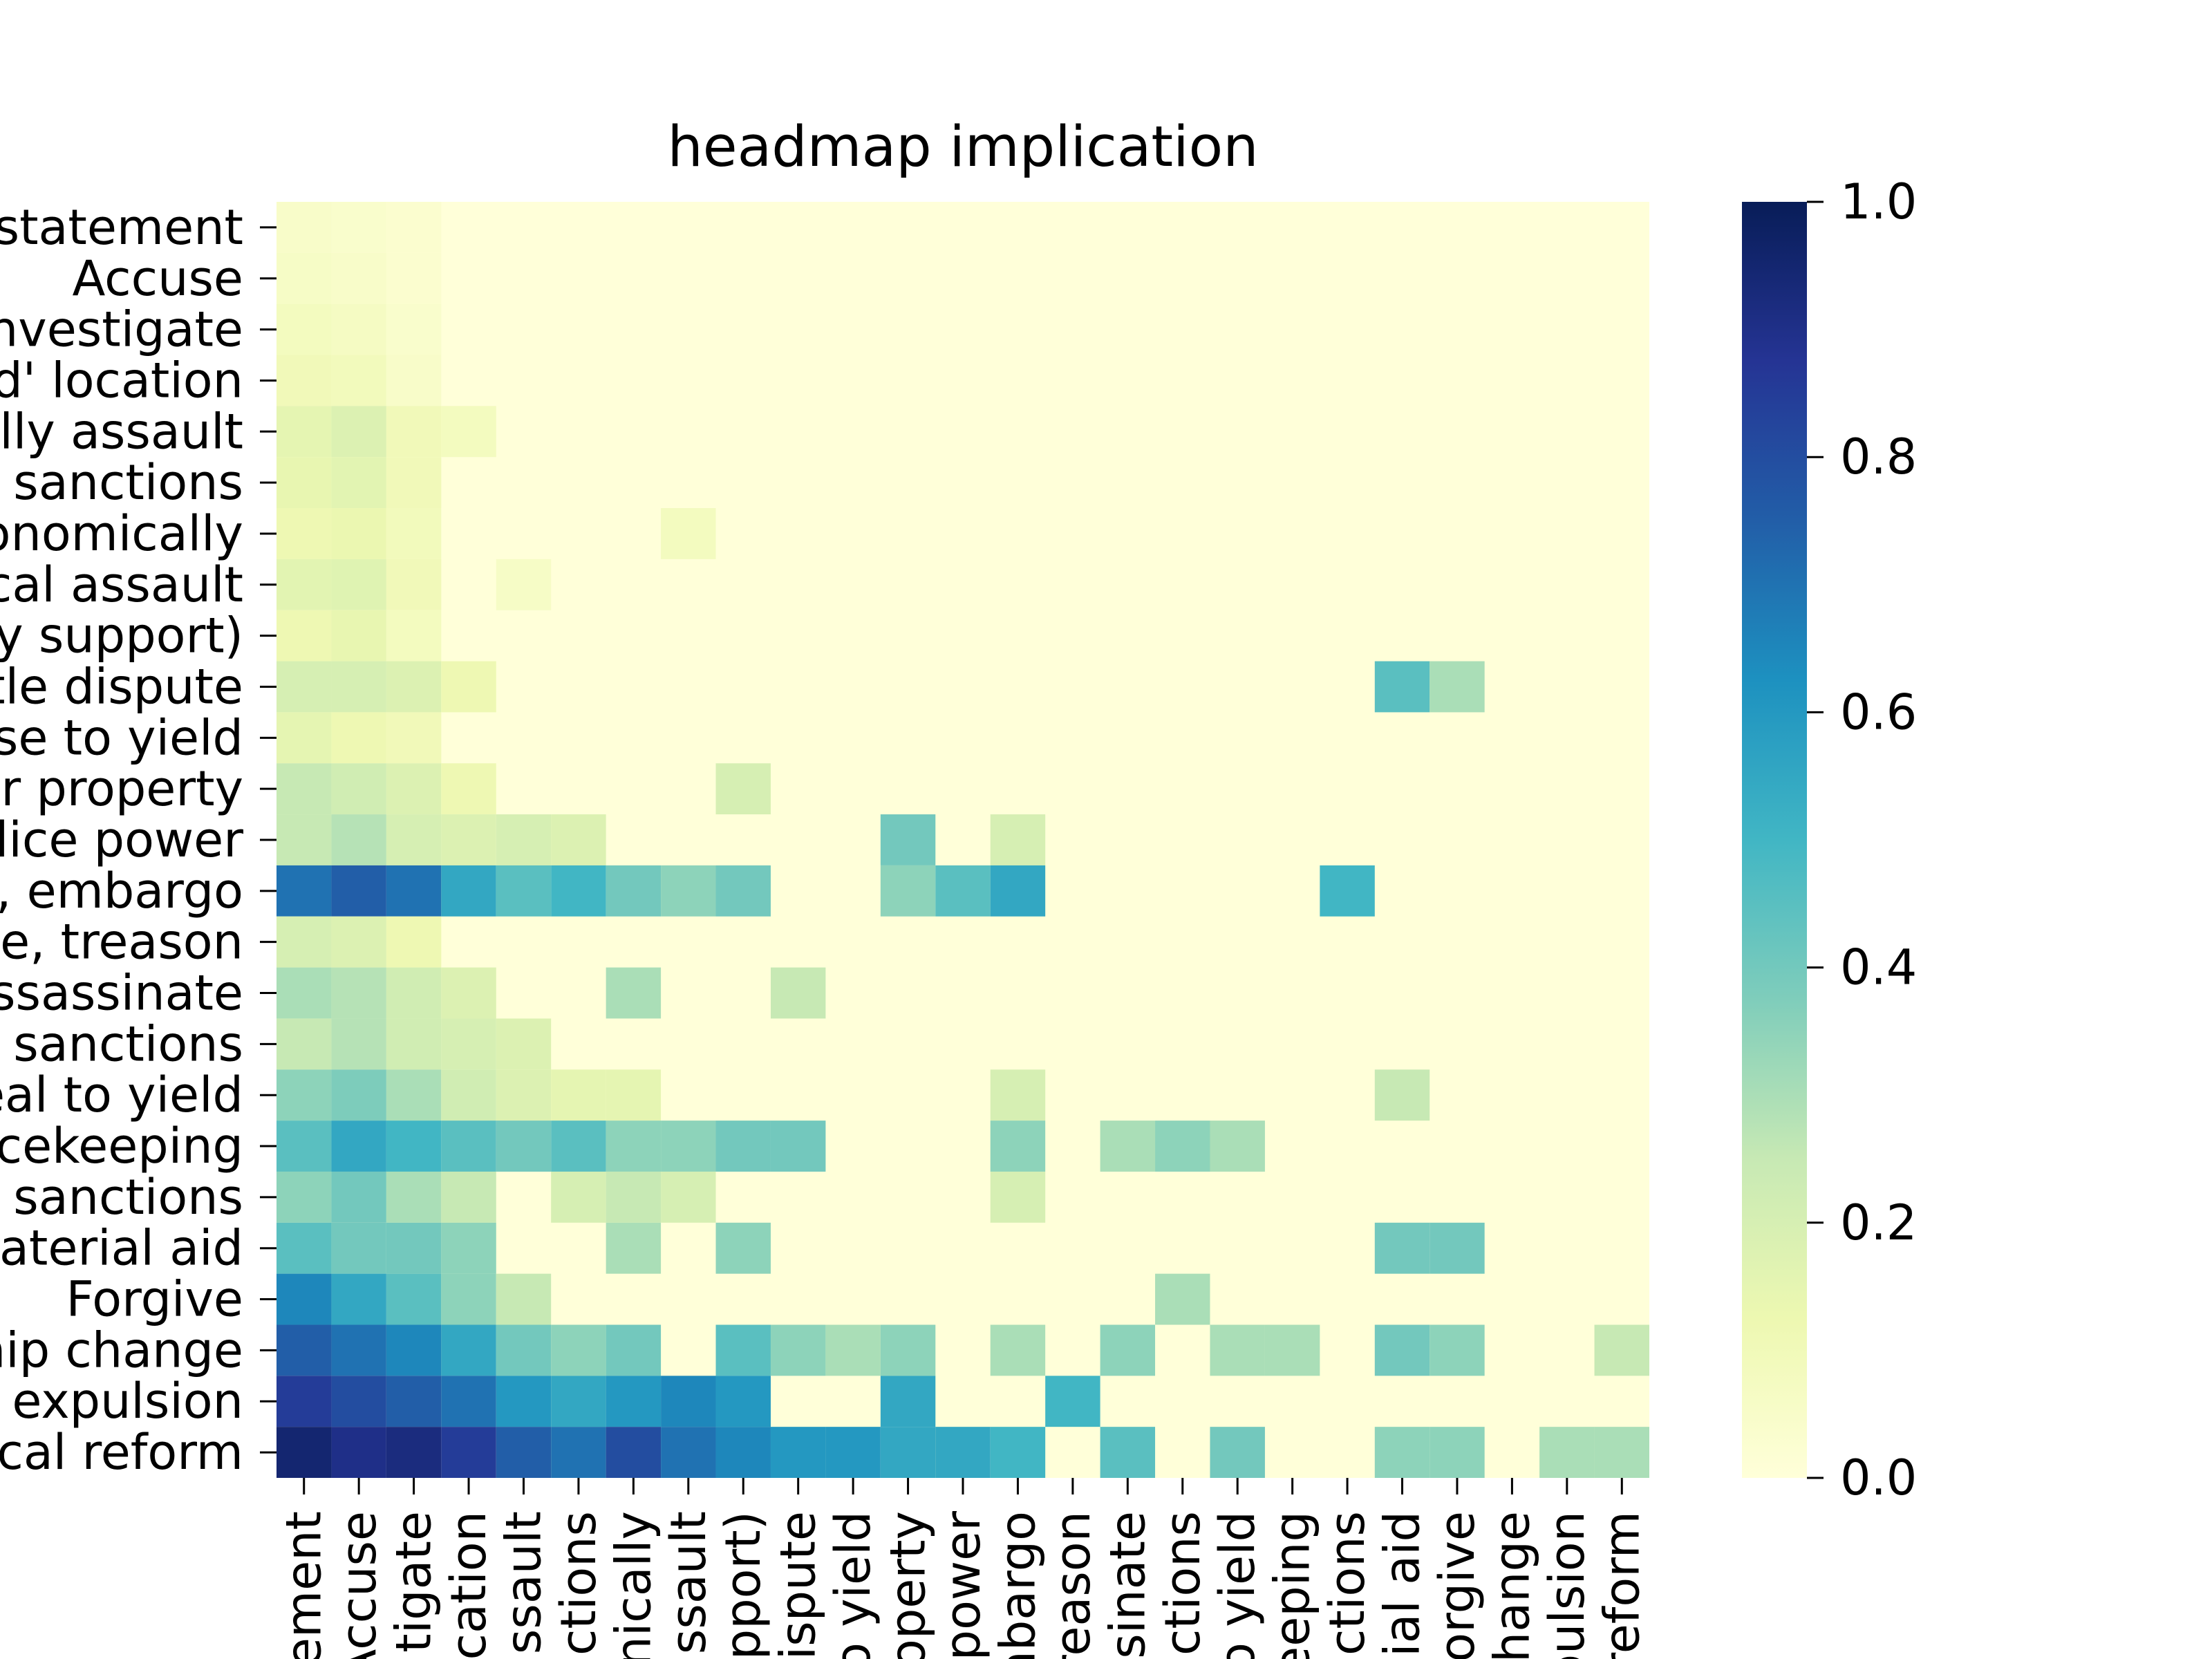 The height and width of the screenshot is (1659, 2212). What do you see at coordinates (155, 1299) in the screenshot?
I see `y-tick-label: Forgive` at bounding box center [155, 1299].